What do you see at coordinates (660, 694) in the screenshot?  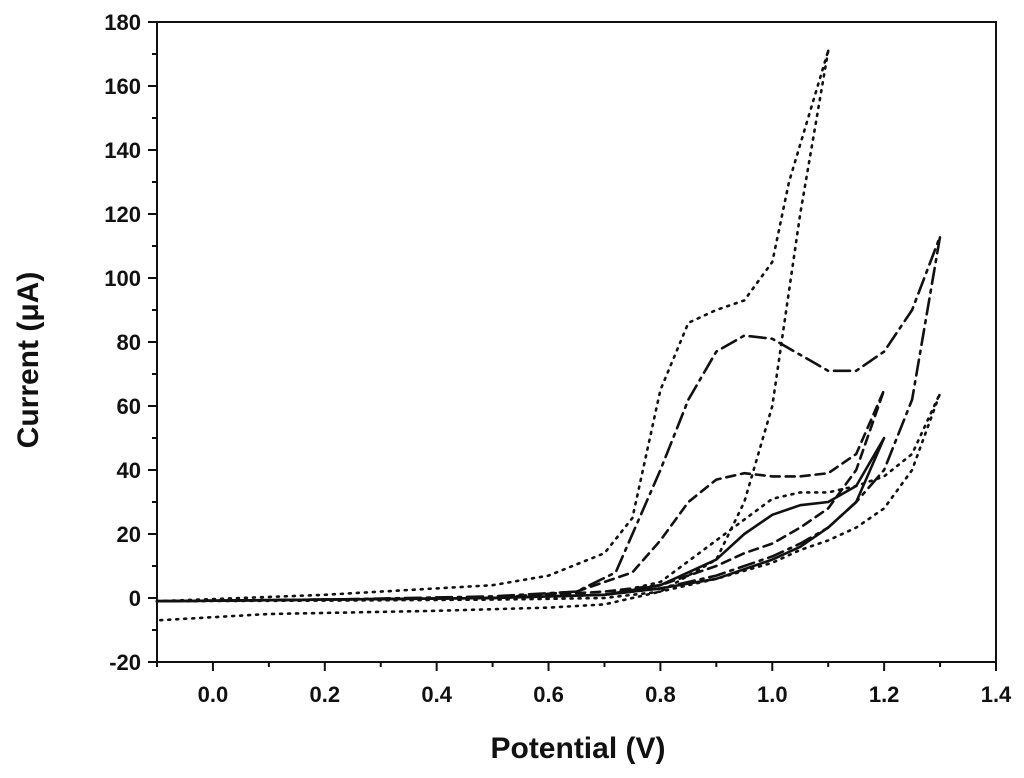 I see `x-tick-label: 0.8` at bounding box center [660, 694].